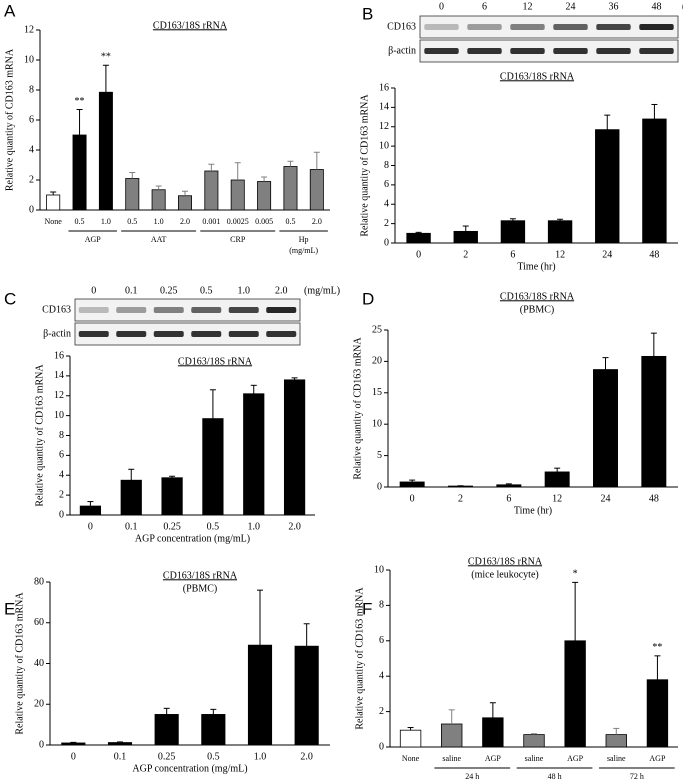 This screenshot has height=782, width=683. What do you see at coordinates (654, 254) in the screenshot?
I see `x-tick-label: 48` at bounding box center [654, 254].